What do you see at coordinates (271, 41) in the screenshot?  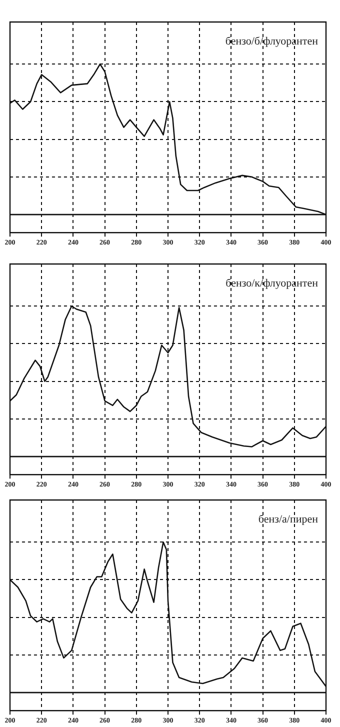 I see `chart-title: бензо/б/флуорантен` at bounding box center [271, 41].